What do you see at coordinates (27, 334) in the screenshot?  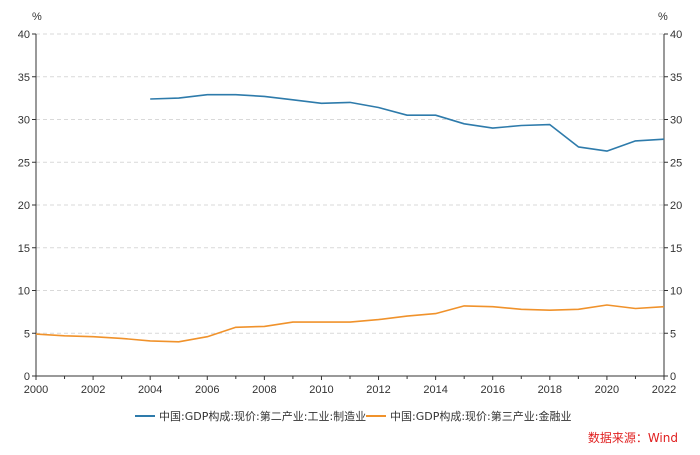 I see `y-tick-label-left: 5` at bounding box center [27, 334].